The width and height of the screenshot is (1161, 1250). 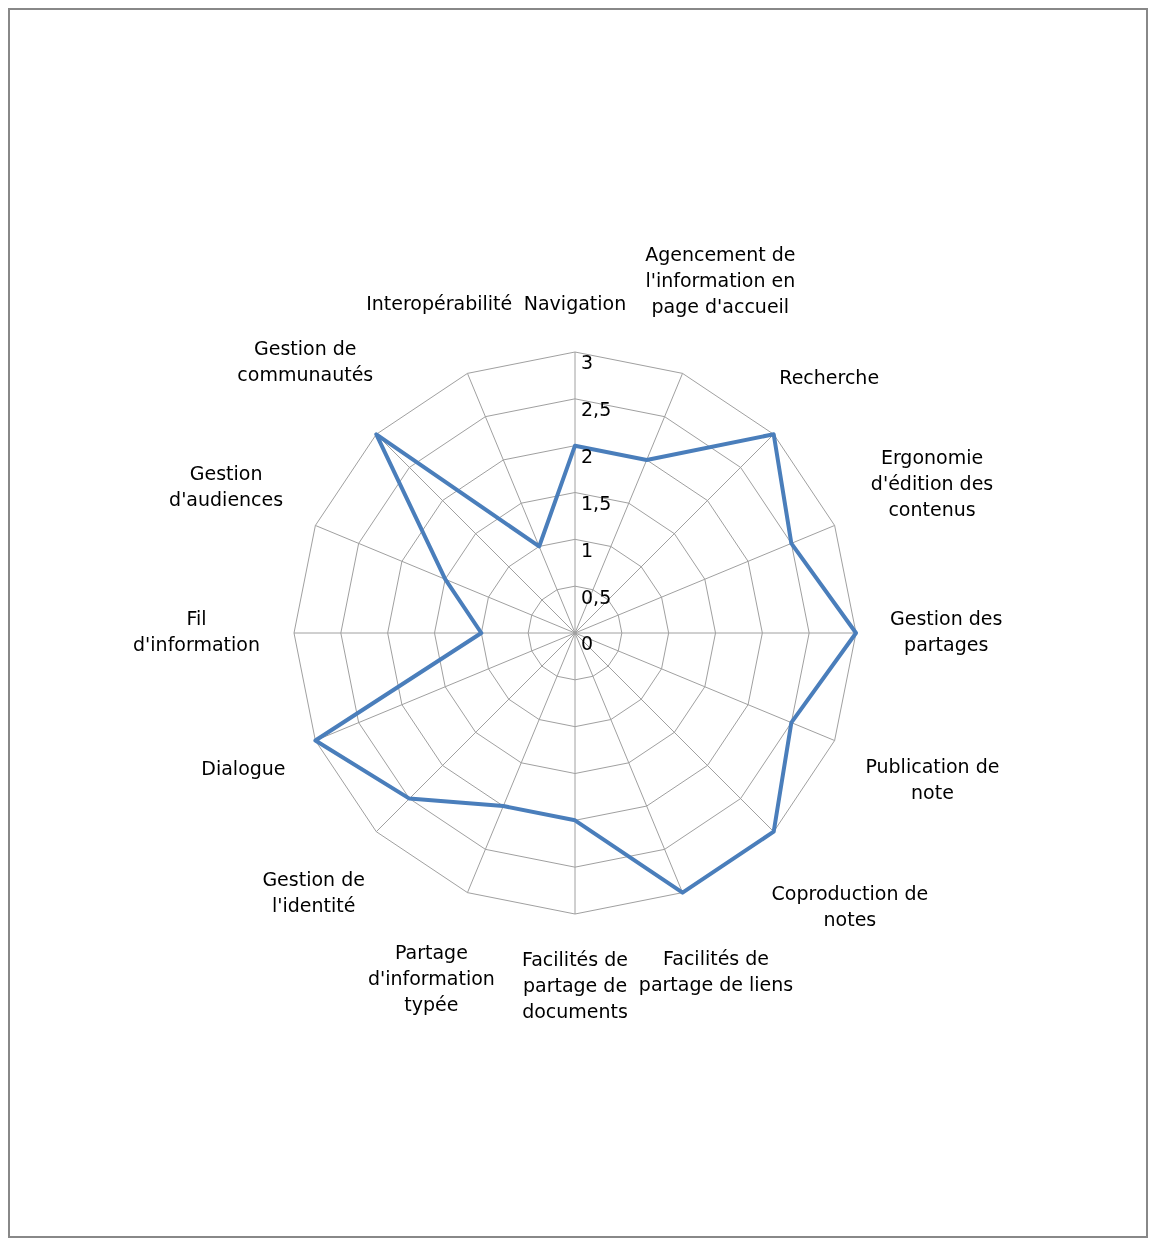 What do you see at coordinates (720, 280) in the screenshot?
I see `spoke-label: Agencement de l'information en page d'accueil` at bounding box center [720, 280].